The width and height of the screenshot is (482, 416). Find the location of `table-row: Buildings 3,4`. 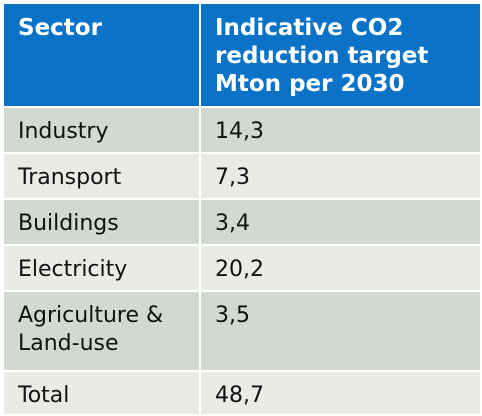

table-row: Buildings 3,4 is located at coordinates (242, 222).